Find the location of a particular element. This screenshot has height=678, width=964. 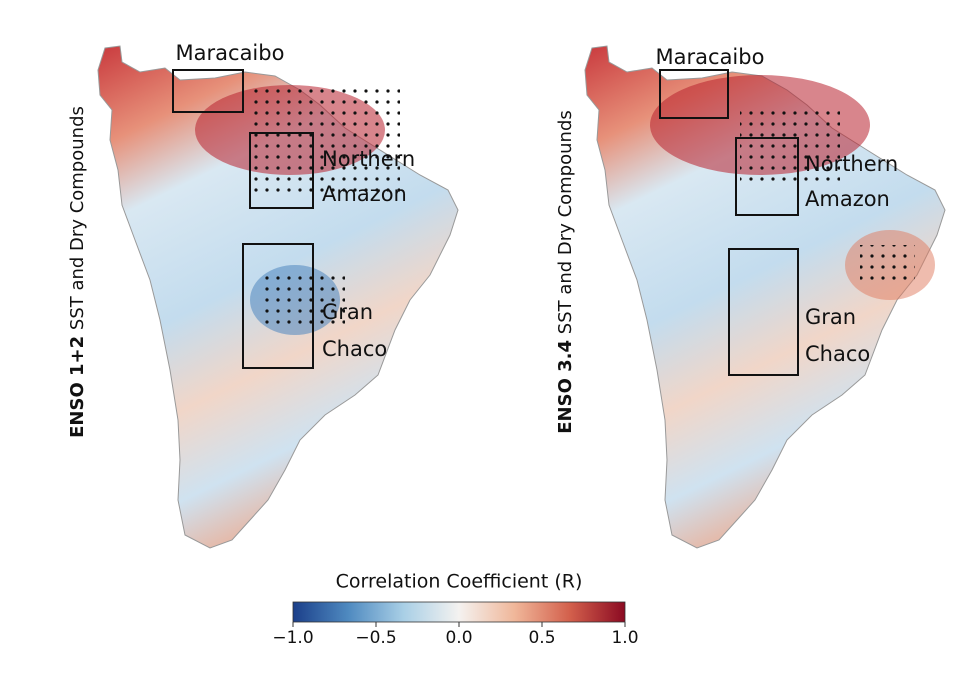

panel-title: ENSO 3.4 SST and Dry Compounds is located at coordinates (565, 271).